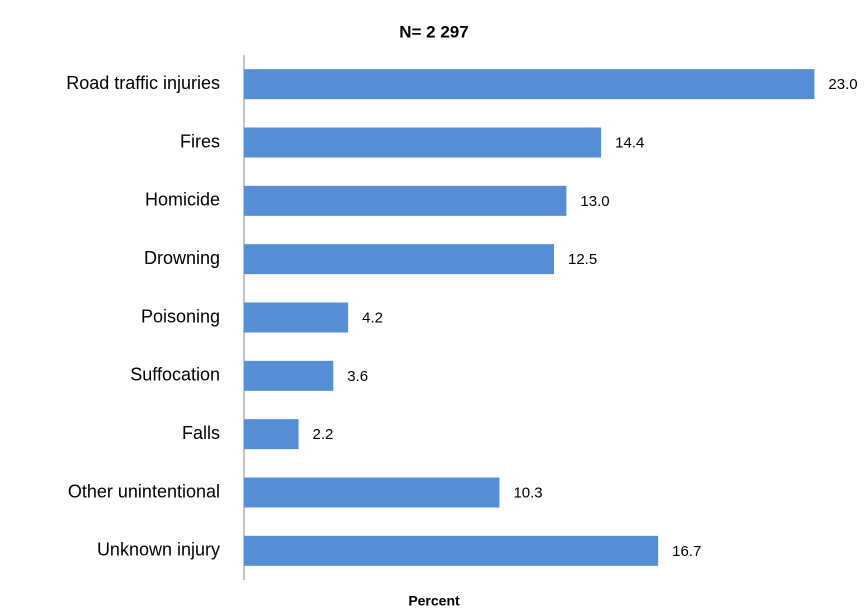 The image size is (867, 612). What do you see at coordinates (180, 316) in the screenshot?
I see `category-label: Poisoning` at bounding box center [180, 316].